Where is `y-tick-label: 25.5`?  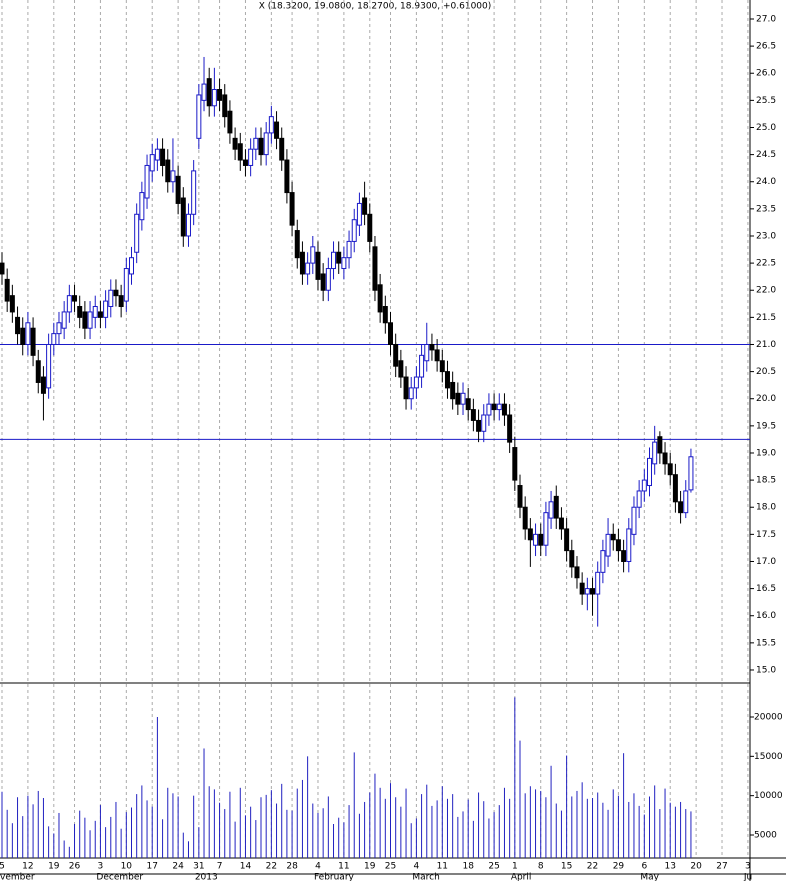
y-tick-label: 25.5 is located at coordinates (766, 101).